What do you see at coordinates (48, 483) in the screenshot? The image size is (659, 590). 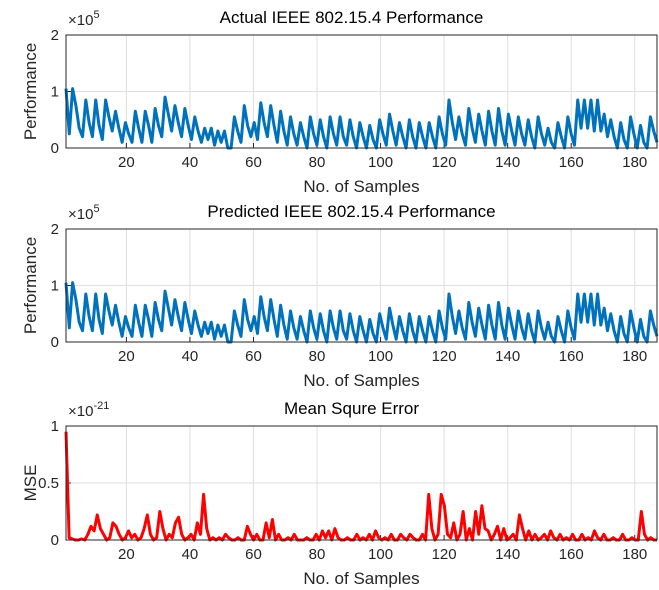 I see `y-tick-label: 0.5` at bounding box center [48, 483].